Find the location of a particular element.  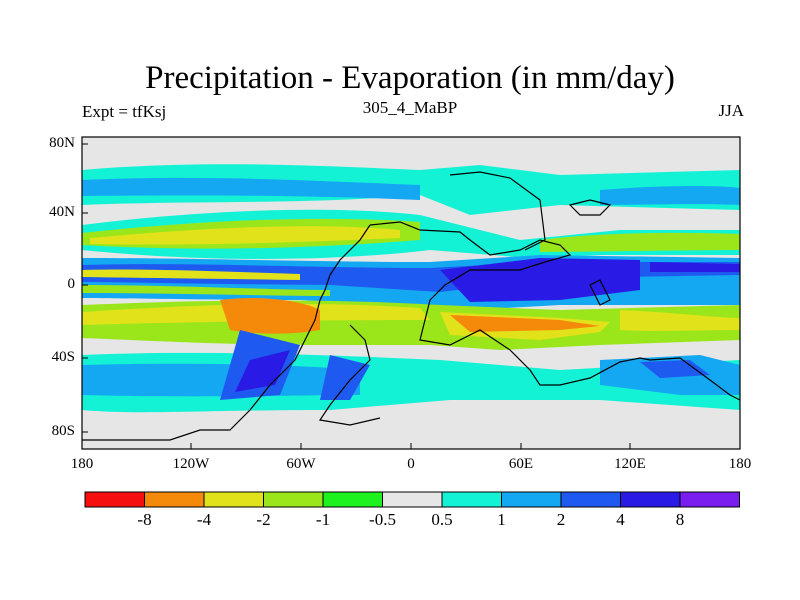

colorbar-label: 8 is located at coordinates (680, 519).